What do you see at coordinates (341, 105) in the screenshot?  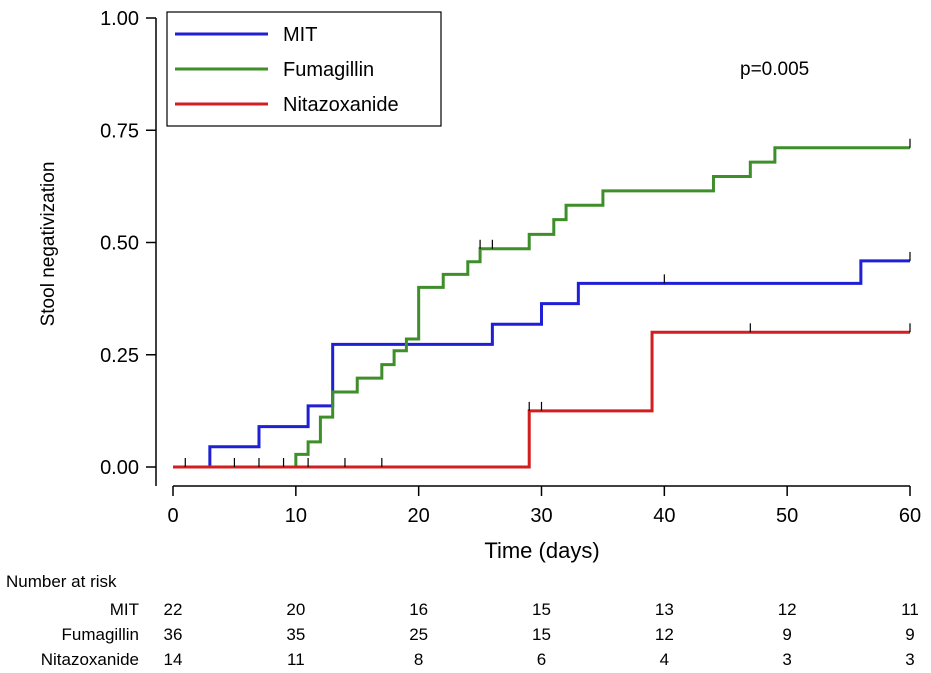 I see `legend-label-nitazoxanide: Nitazoxanide` at bounding box center [341, 105].